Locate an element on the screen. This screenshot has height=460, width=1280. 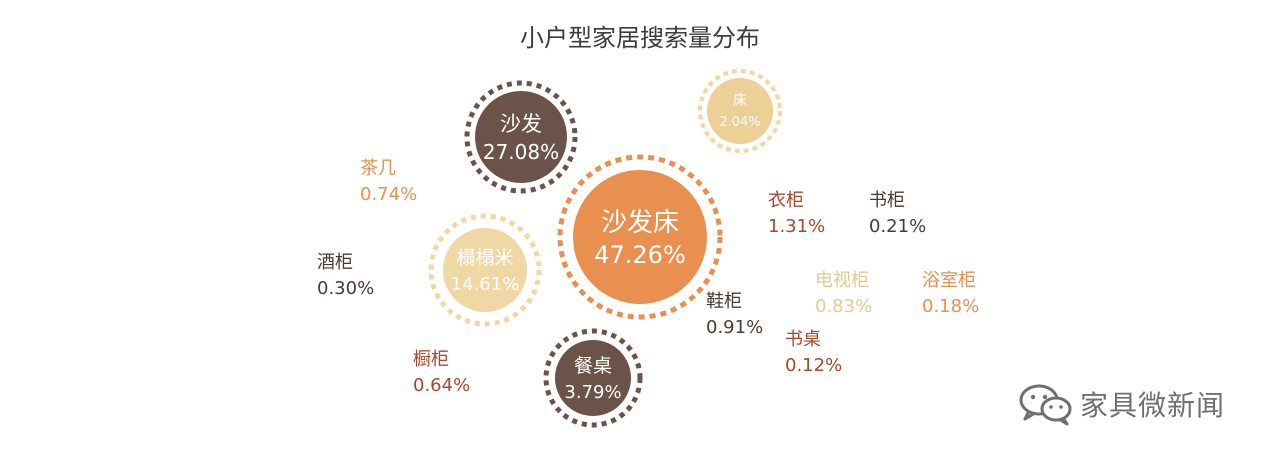
bubble-label: 榻榻米 is located at coordinates (484, 258).